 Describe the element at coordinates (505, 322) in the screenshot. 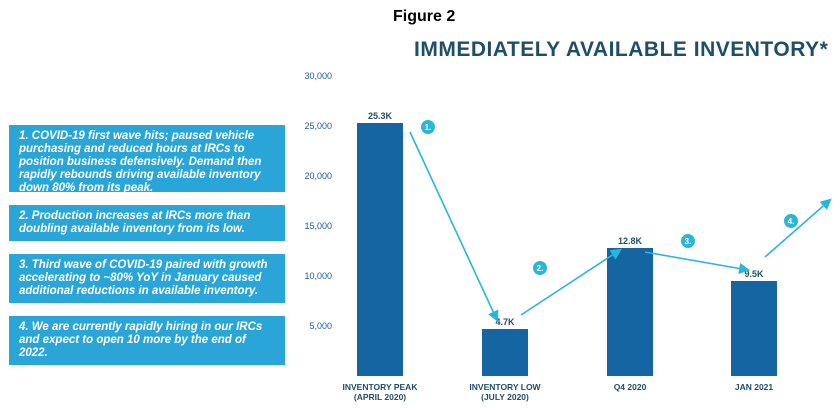

I see `data-label: 4.7K` at that location.